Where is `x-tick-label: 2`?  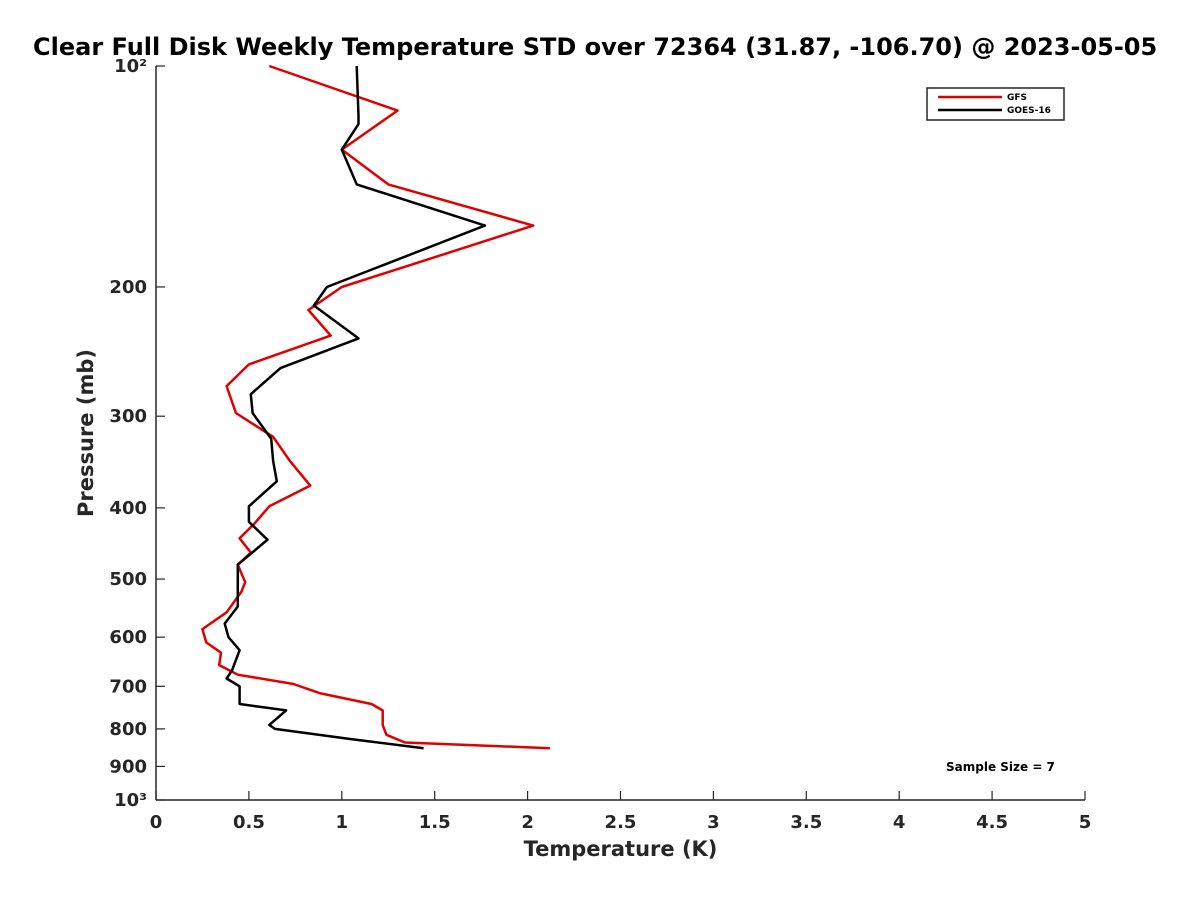
x-tick-label: 2 is located at coordinates (527, 822).